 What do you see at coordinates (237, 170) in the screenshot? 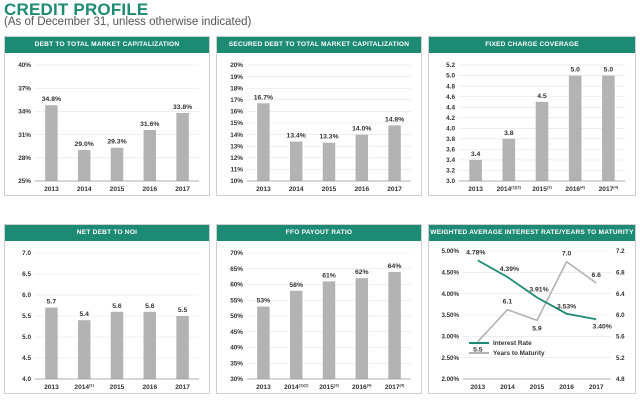
I see `y-tick-label: 11%` at bounding box center [237, 170].